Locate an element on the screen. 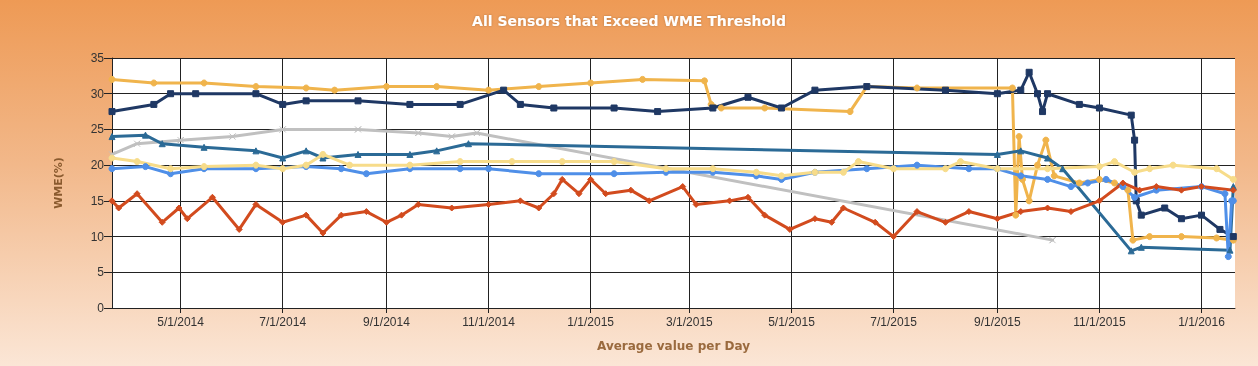 This screenshot has width=1258, height=366. x-tick-label: 11/1/2014 is located at coordinates (489, 322).